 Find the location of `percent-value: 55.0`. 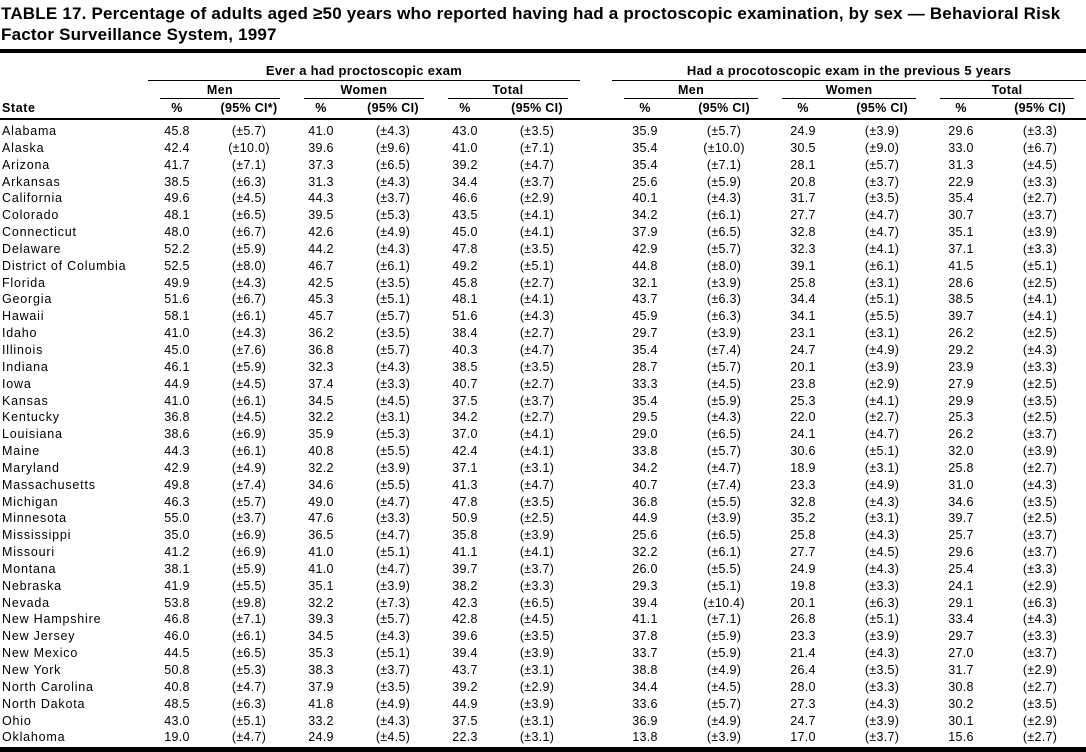

percent-value: 55.0 is located at coordinates (177, 518).